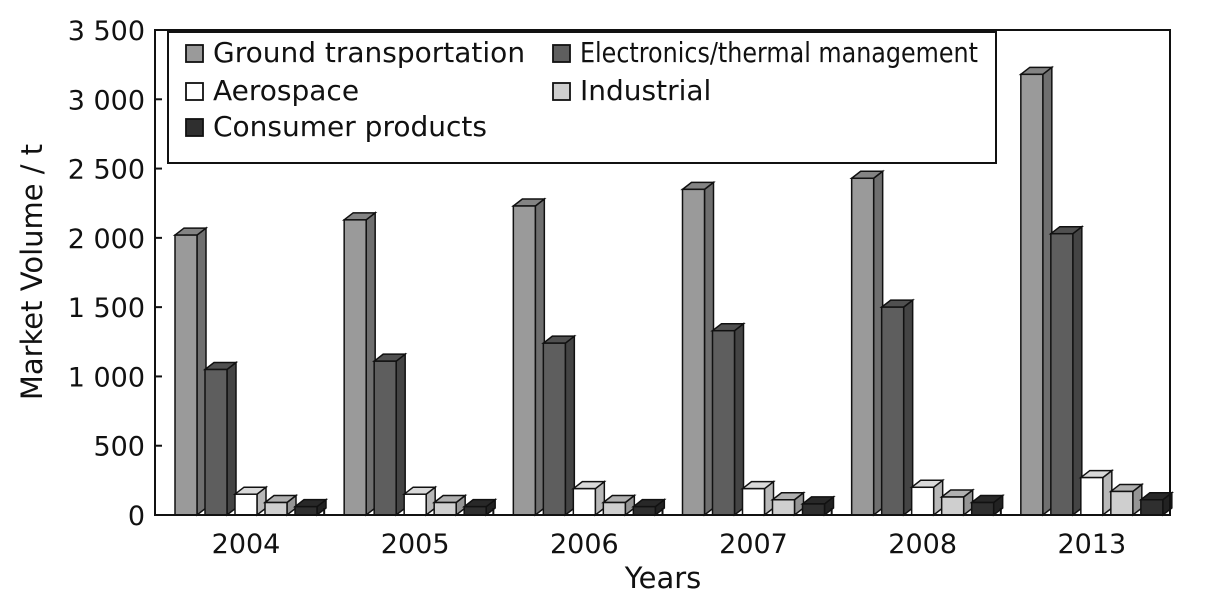  I want to click on y-tick-label: 2 500, so click(106, 170).